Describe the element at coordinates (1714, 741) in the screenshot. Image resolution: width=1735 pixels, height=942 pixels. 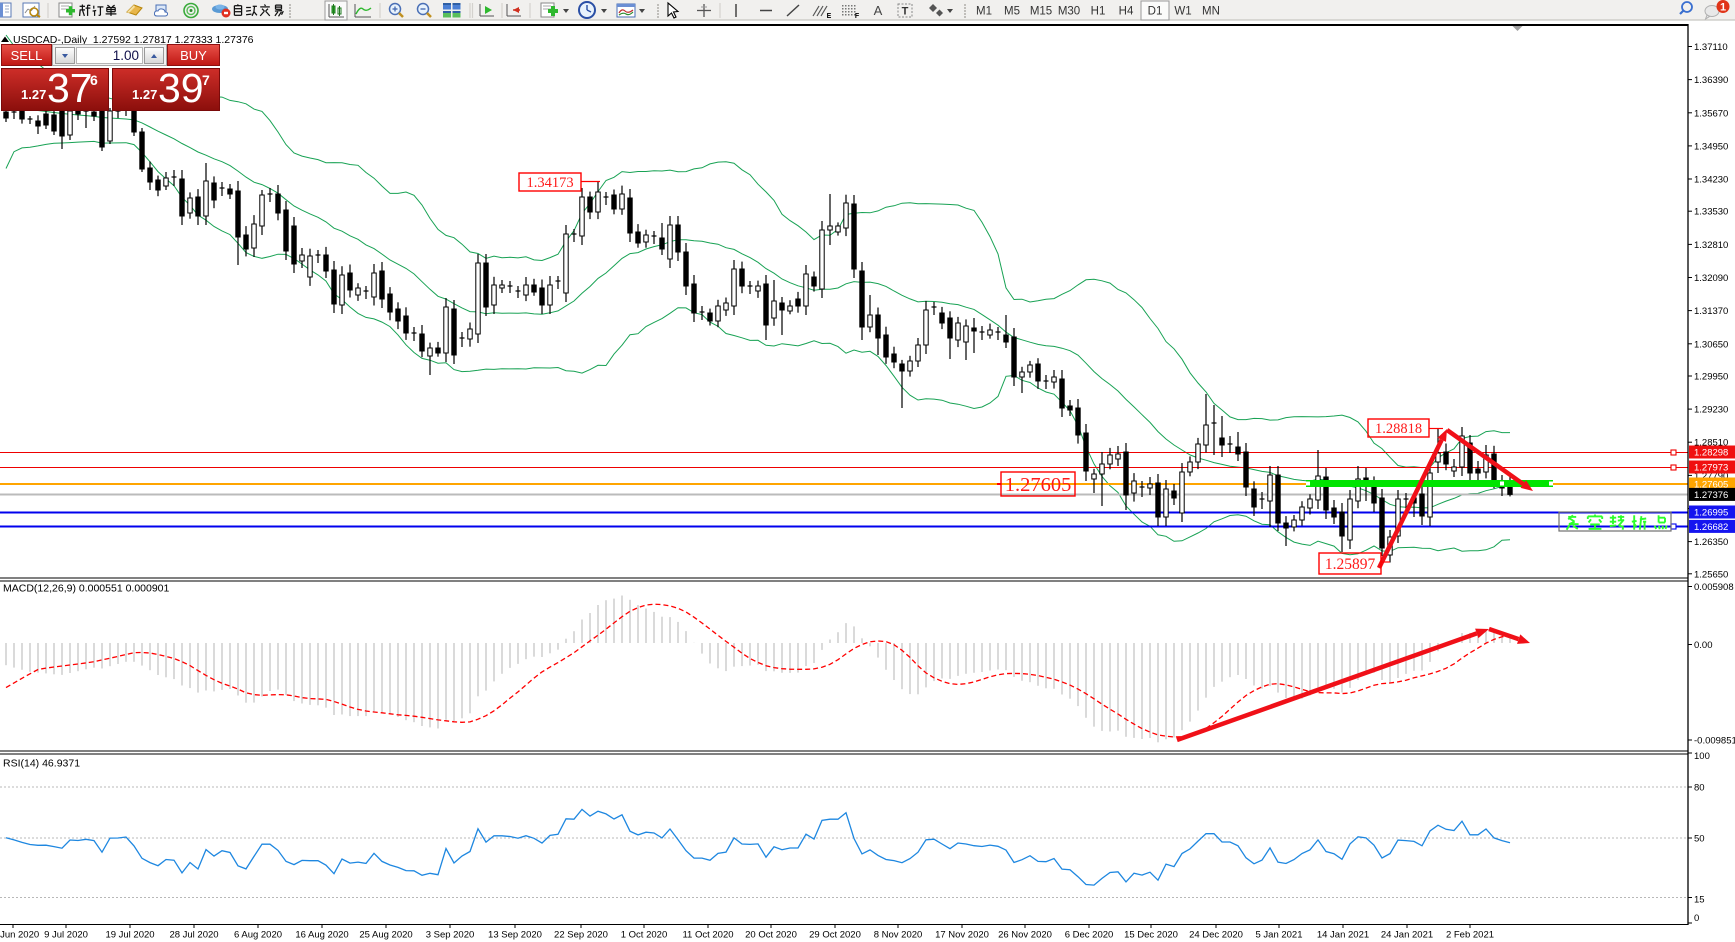
I see `svg-text: -0.009851` at that location.